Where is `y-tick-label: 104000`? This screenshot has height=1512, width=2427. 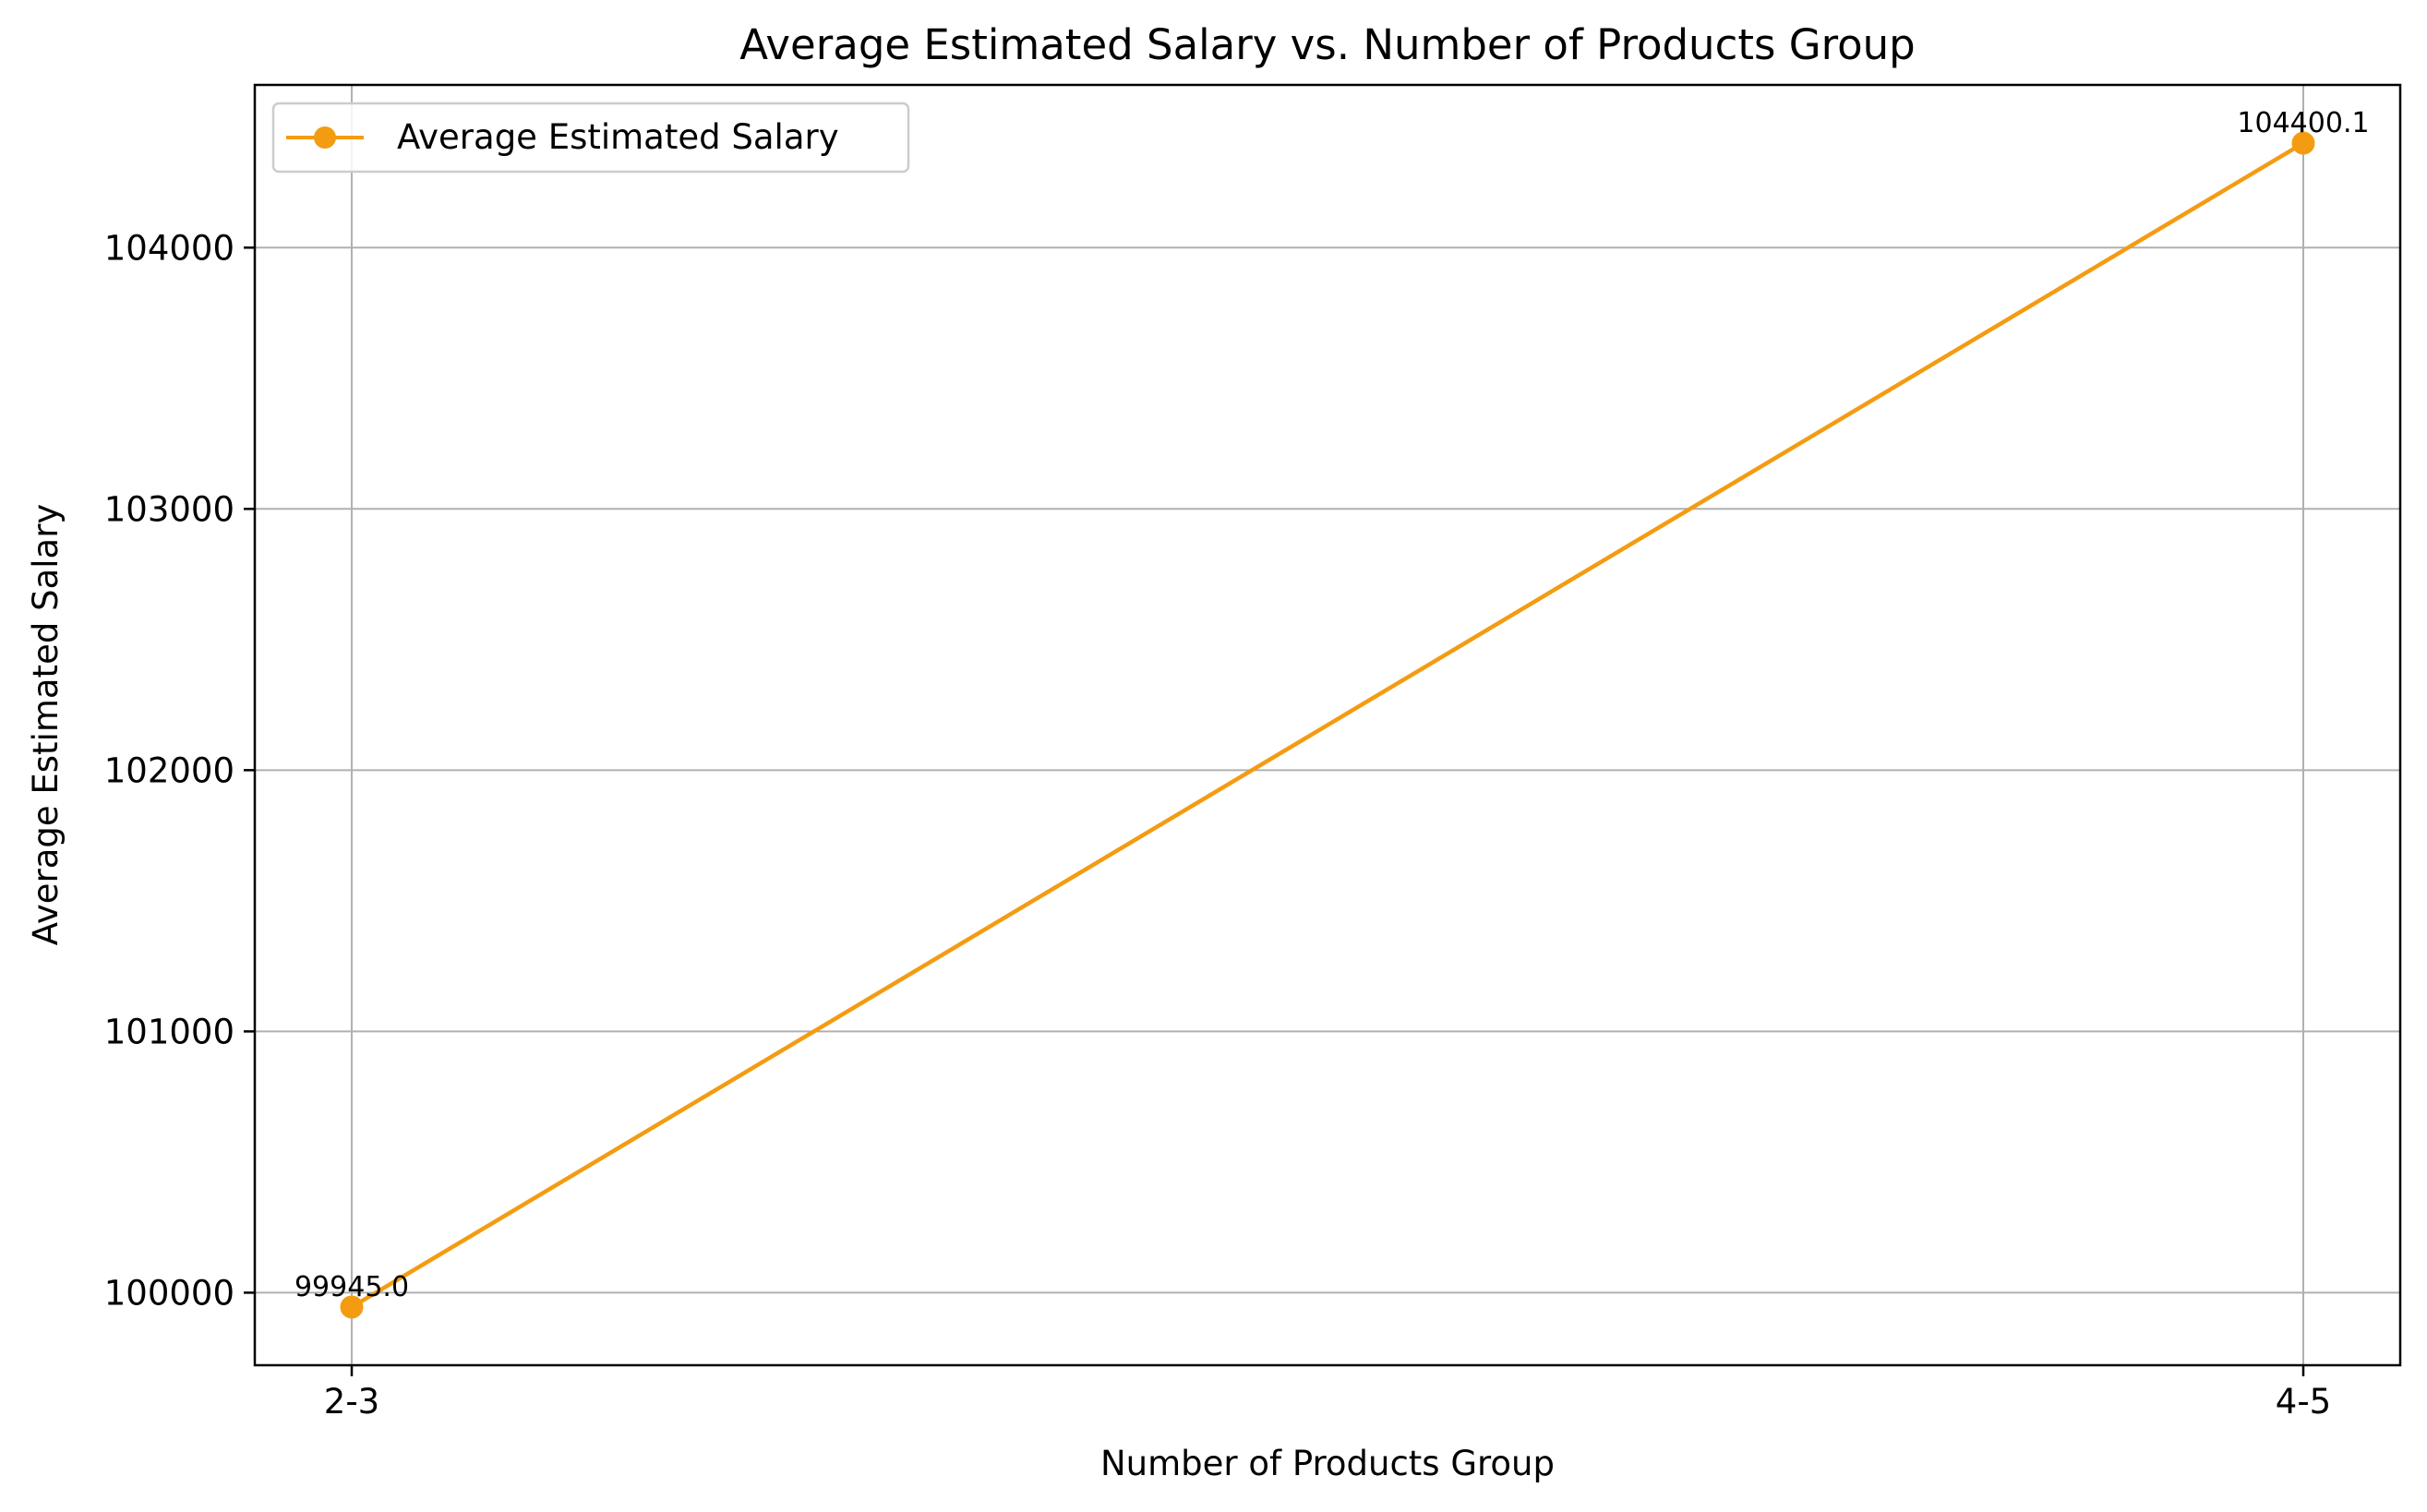
y-tick-label: 104000 is located at coordinates (169, 248).